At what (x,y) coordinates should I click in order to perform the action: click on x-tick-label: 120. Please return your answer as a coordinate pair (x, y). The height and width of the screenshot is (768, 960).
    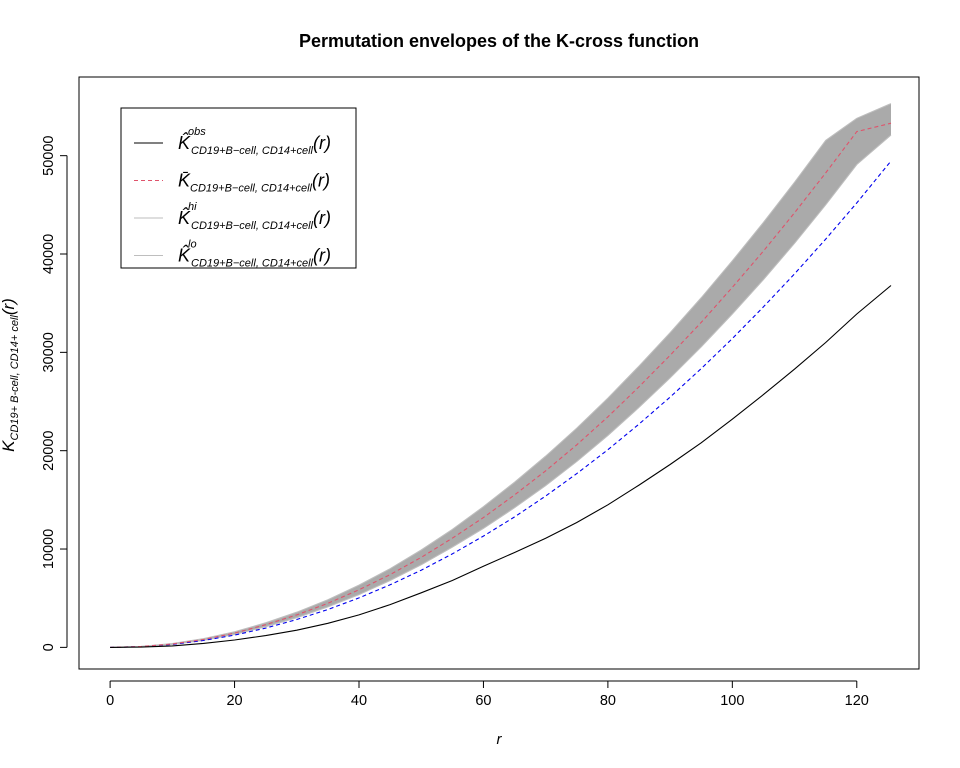
    Looking at the image, I should click on (857, 701).